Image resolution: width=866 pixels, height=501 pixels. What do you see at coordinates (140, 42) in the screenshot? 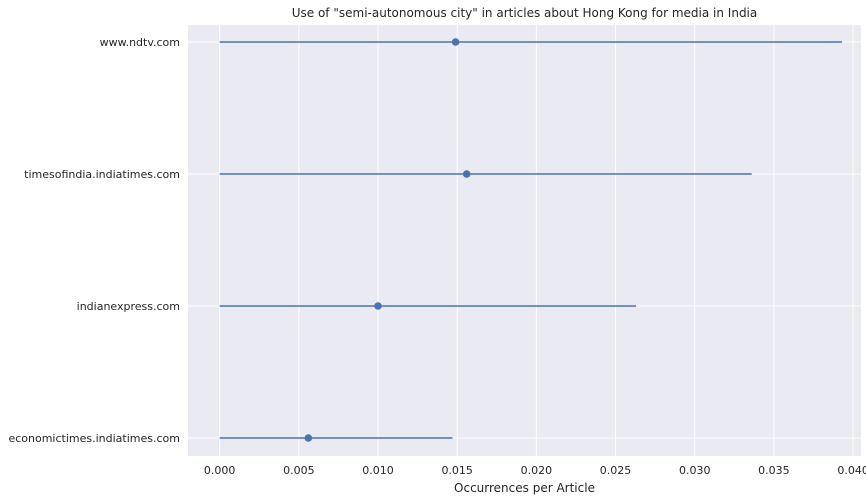
I see `y-tick-label: www.ndtv.com` at bounding box center [140, 42].